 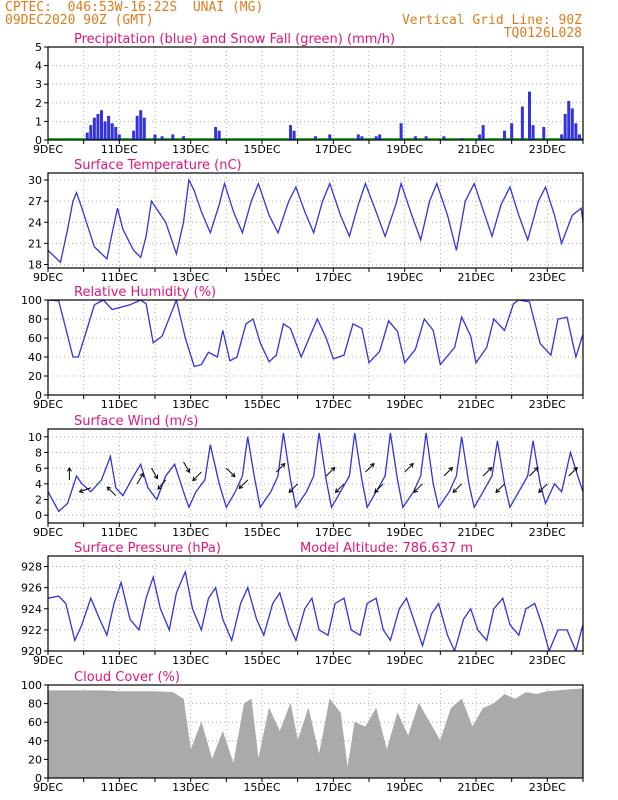 I want to click on y-tick-label: 100, so click(x=31, y=685).